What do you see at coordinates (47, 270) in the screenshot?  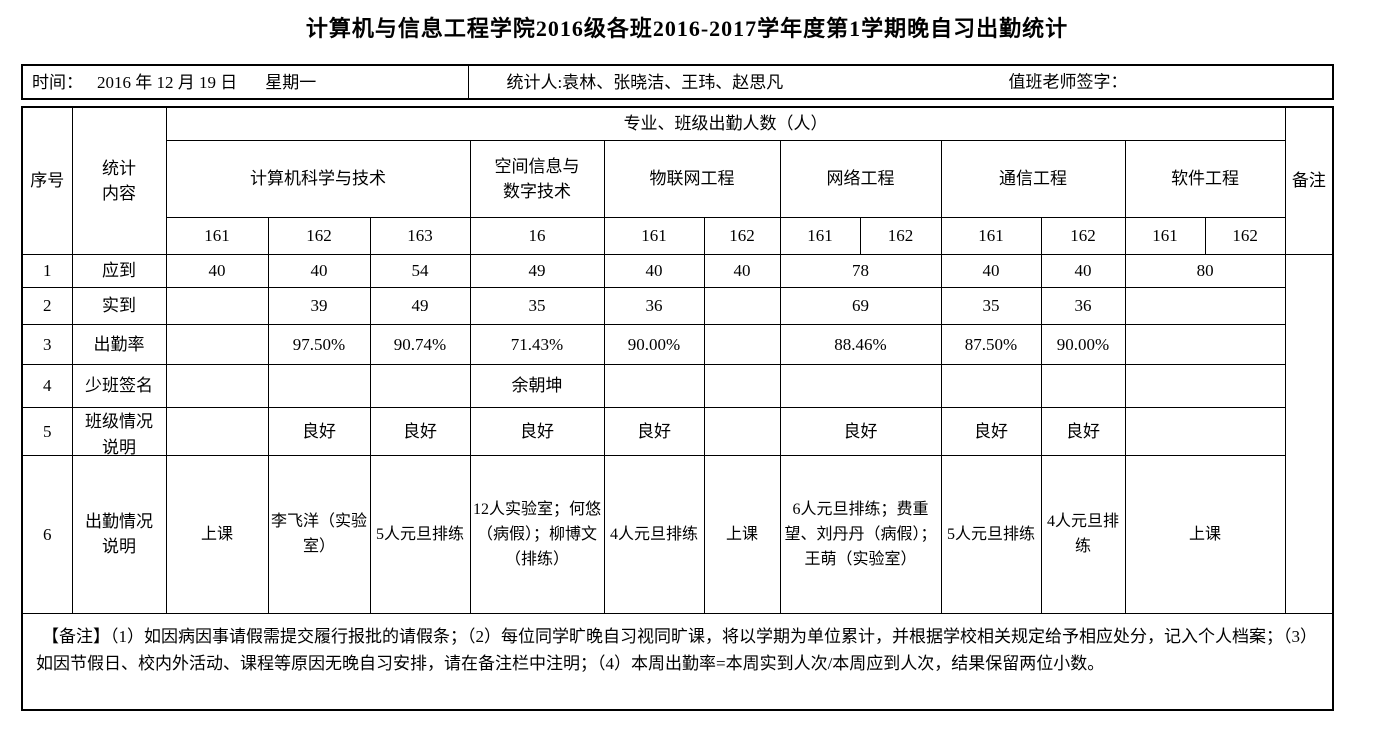 I see `row-number: 1` at bounding box center [47, 270].